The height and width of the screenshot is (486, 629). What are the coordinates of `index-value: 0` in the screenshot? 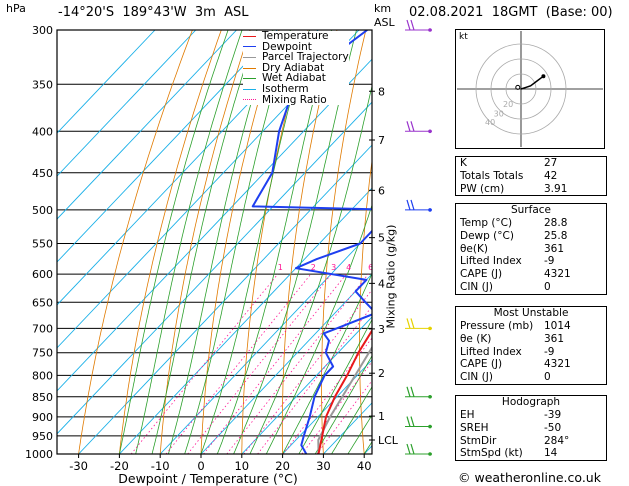 It's located at (547, 377).